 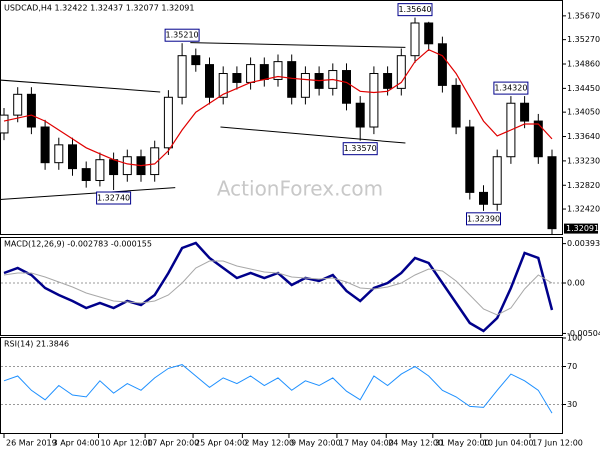 What do you see at coordinates (508, 443) in the screenshot?
I see `x-tick-label: 10 Jun 04:00` at bounding box center [508, 443].